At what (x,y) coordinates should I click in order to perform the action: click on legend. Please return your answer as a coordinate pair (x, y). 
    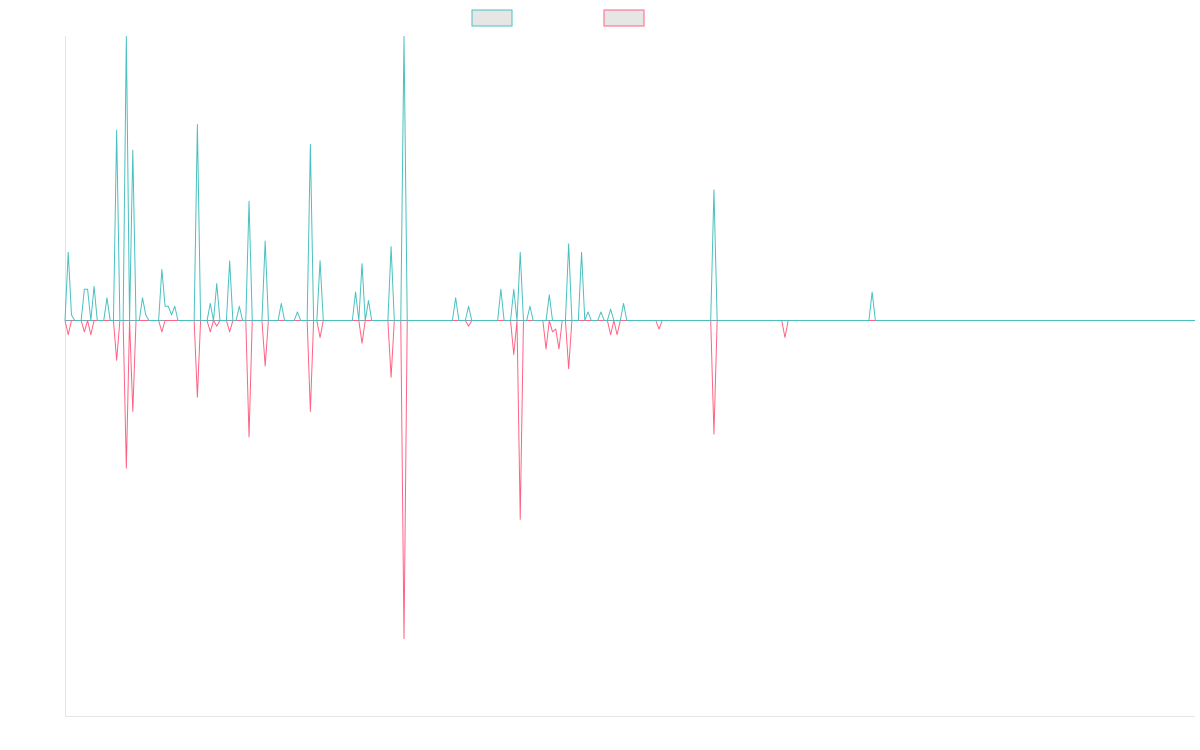
    Looking at the image, I should click on (558, 18).